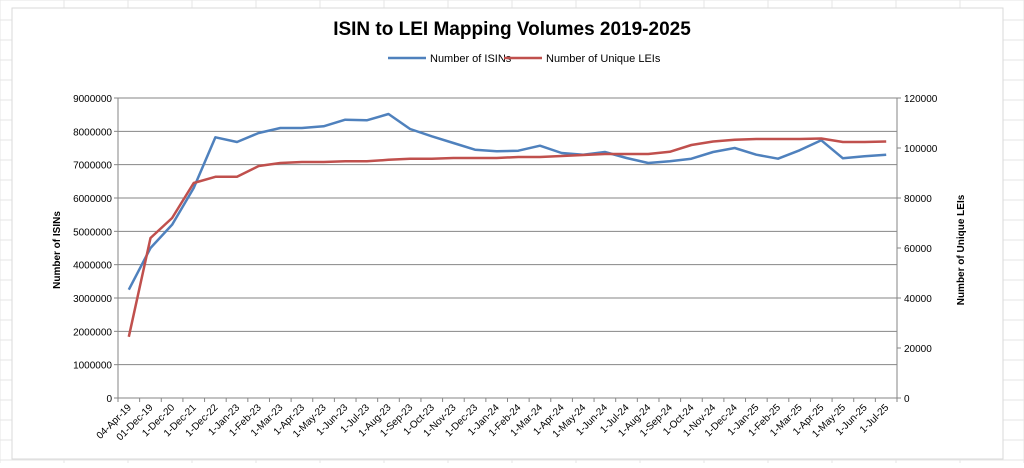 This screenshot has height=468, width=1024. I want to click on left-tick-label: 8000000, so click(92, 132).